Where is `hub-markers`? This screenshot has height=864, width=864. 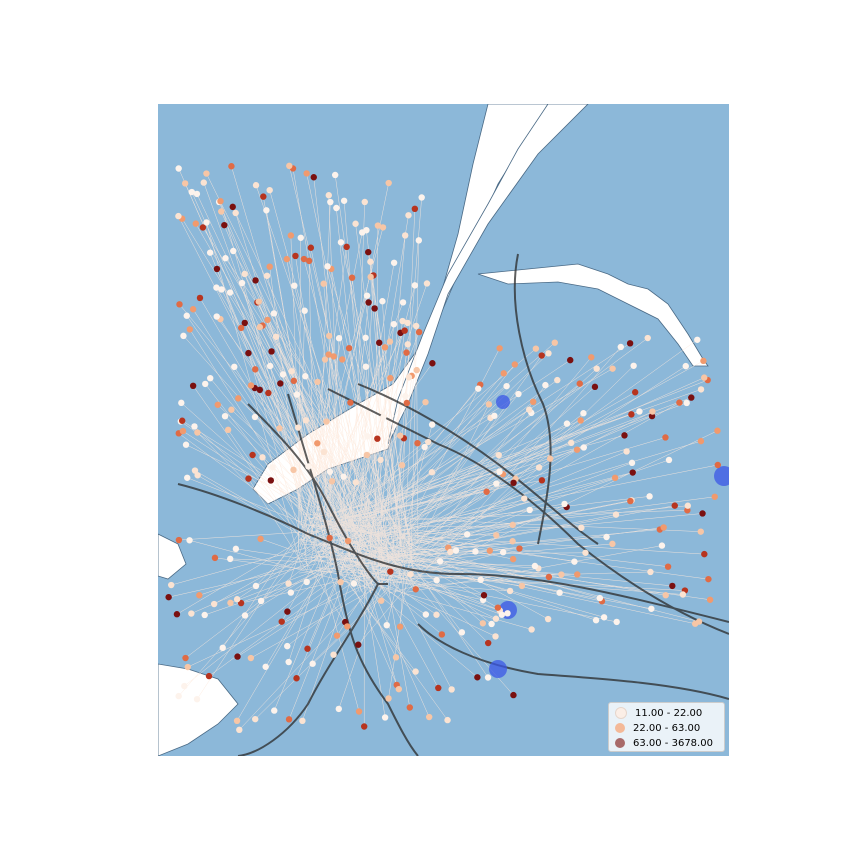
hub-markers is located at coordinates (609, 536).